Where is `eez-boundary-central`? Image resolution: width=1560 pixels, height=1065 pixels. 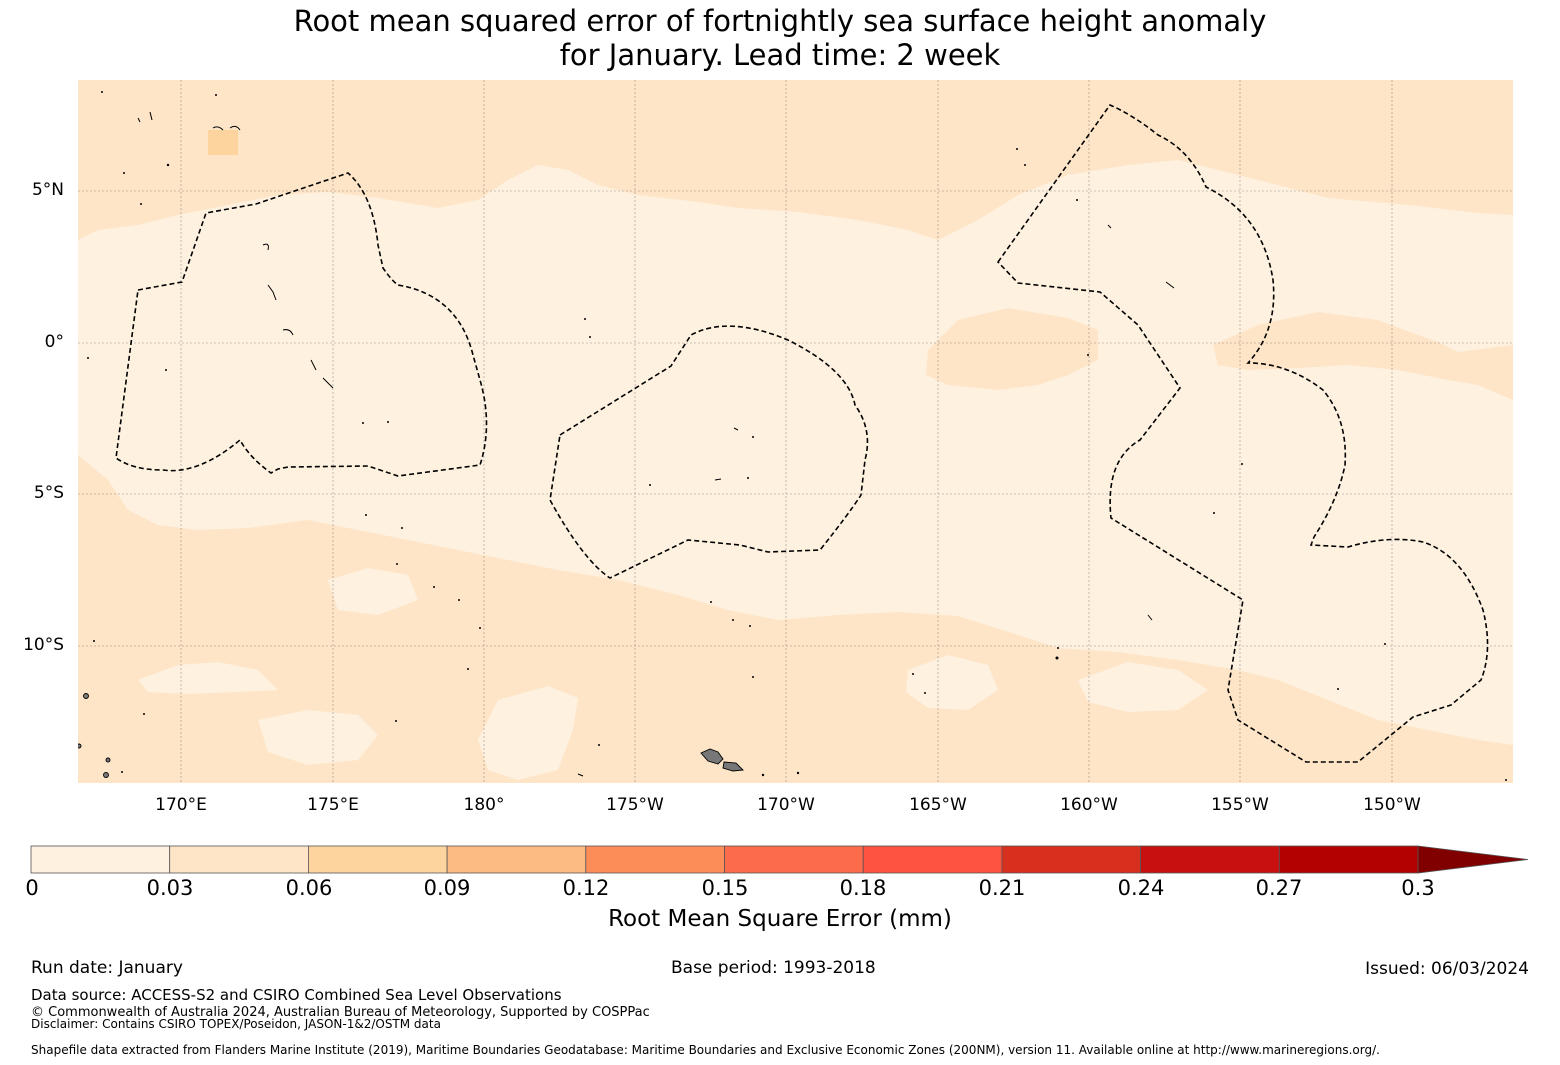
eez-boundary-central is located at coordinates (709, 452).